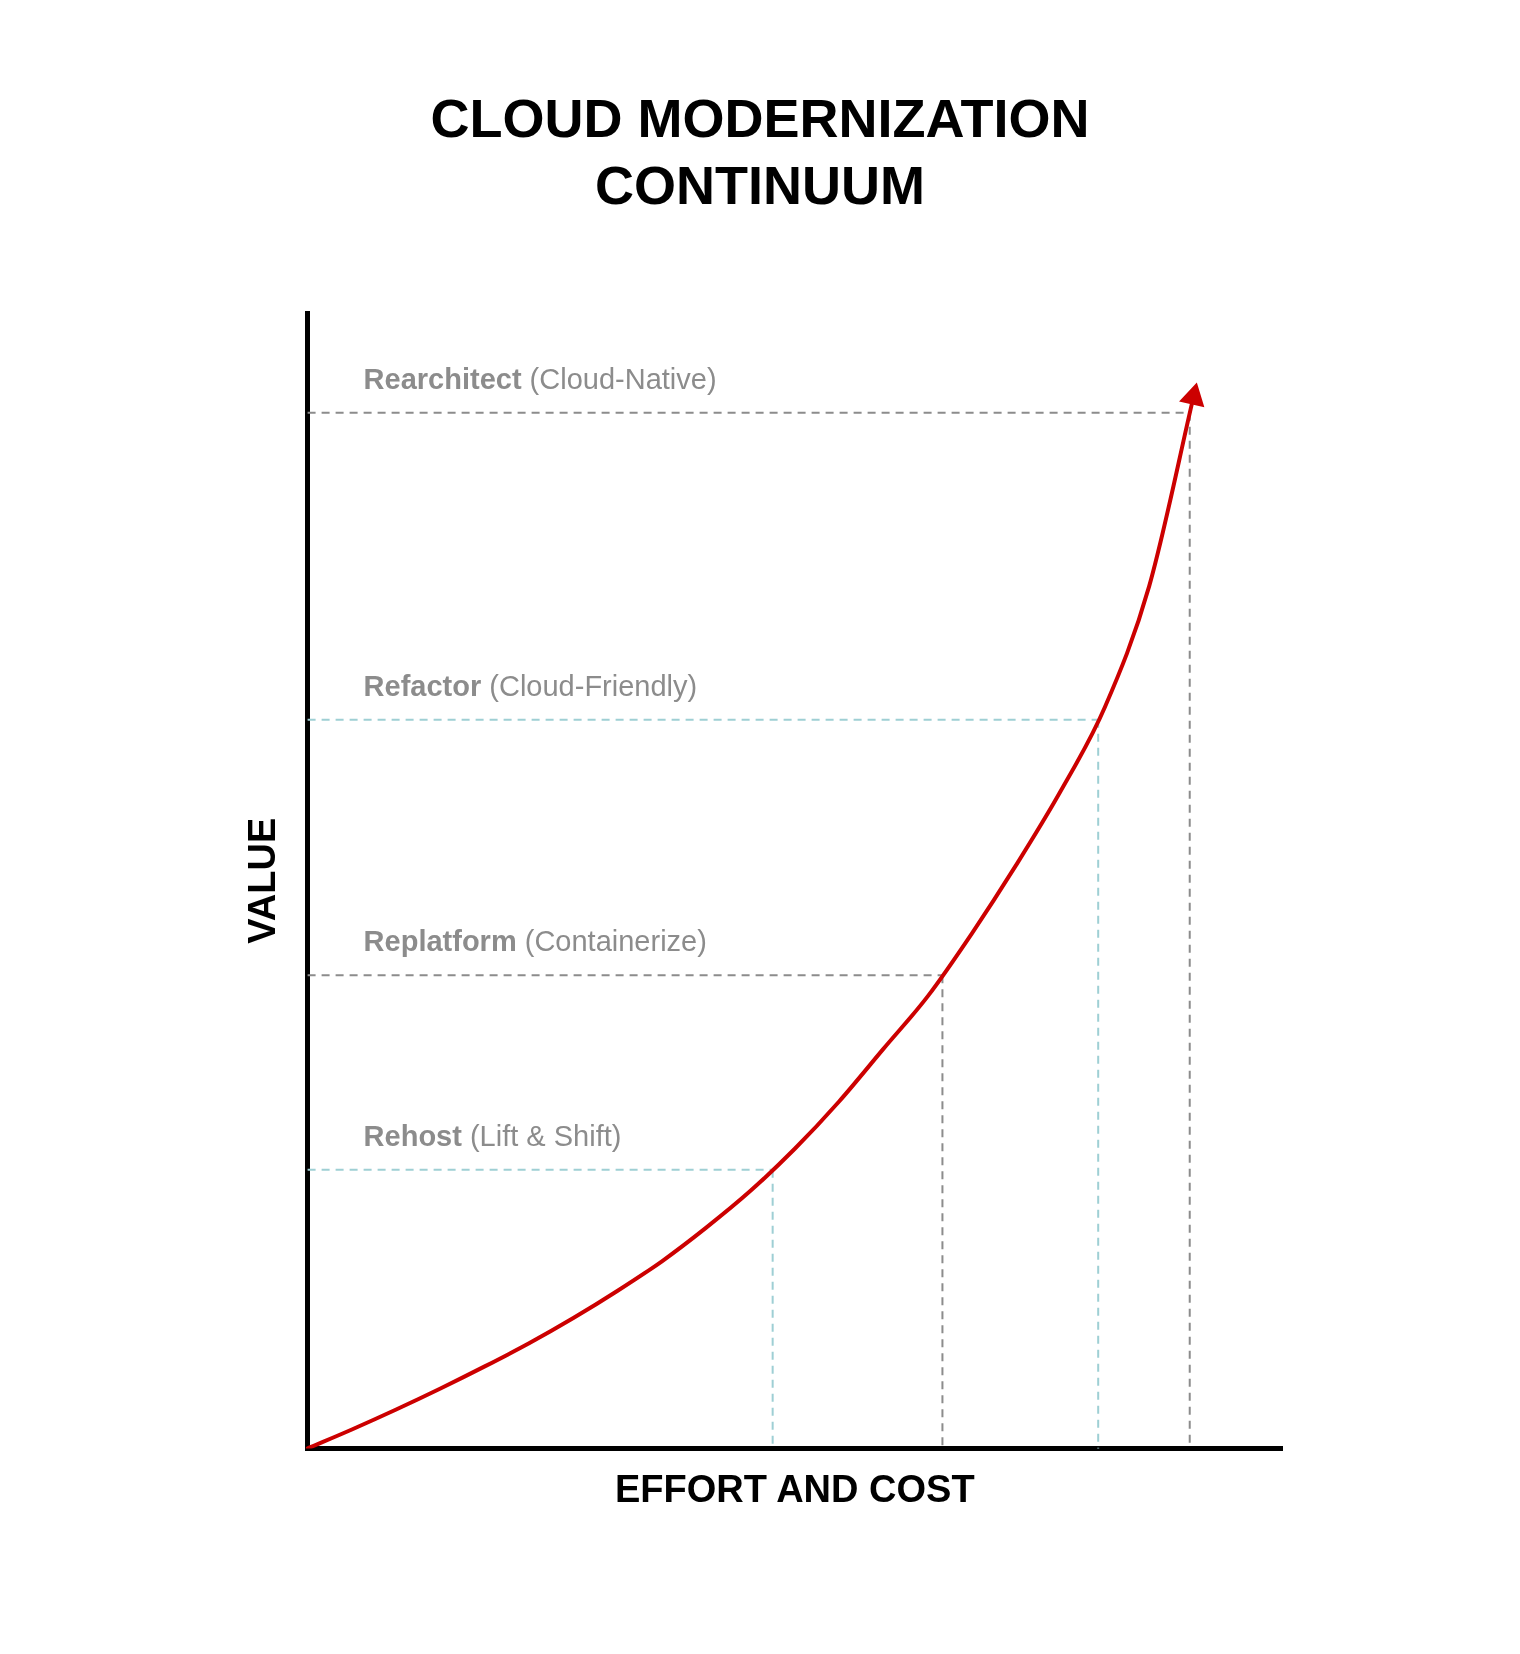  I want to click on ref-line-label: Rehost (Lift & Shift), so click(492, 1135).